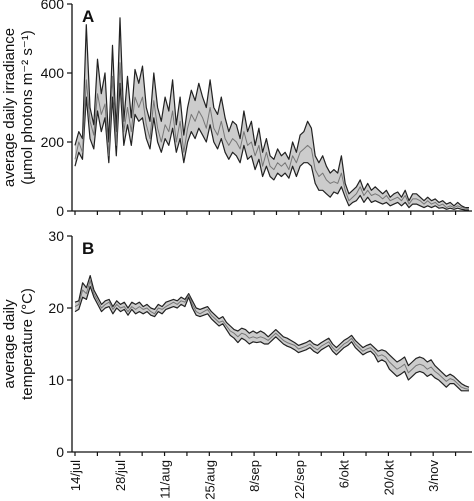 The width and height of the screenshot is (474, 501). I want to click on panel-a-letter: A, so click(88, 16).